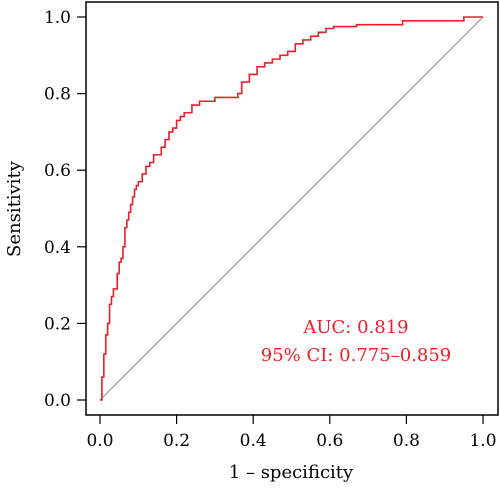  I want to click on y-axis-title: Sensitivity, so click(14, 208).